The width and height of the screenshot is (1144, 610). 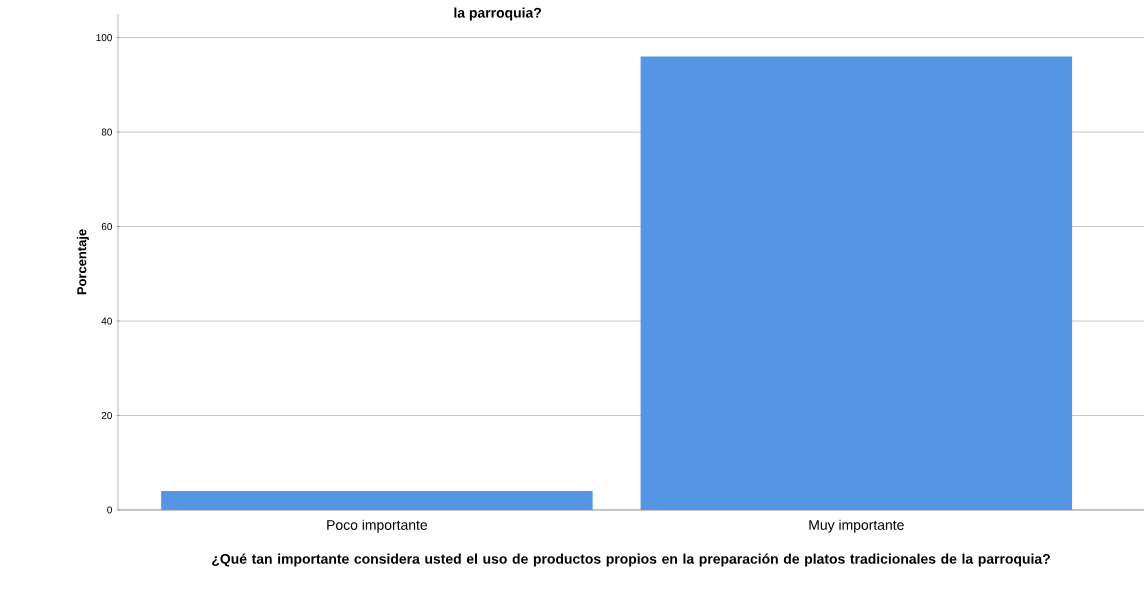 I want to click on y-tick-label: 0, so click(x=109, y=510).